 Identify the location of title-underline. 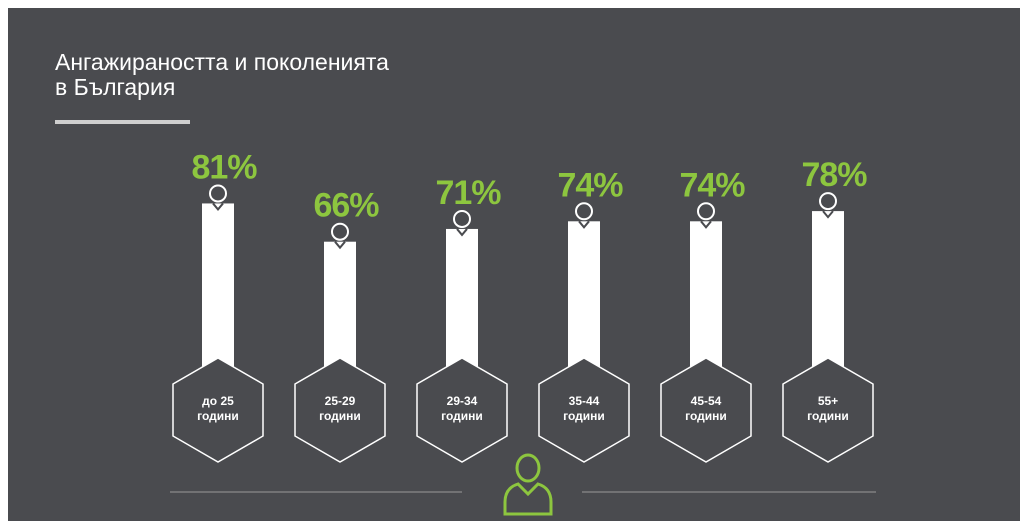
(122, 122).